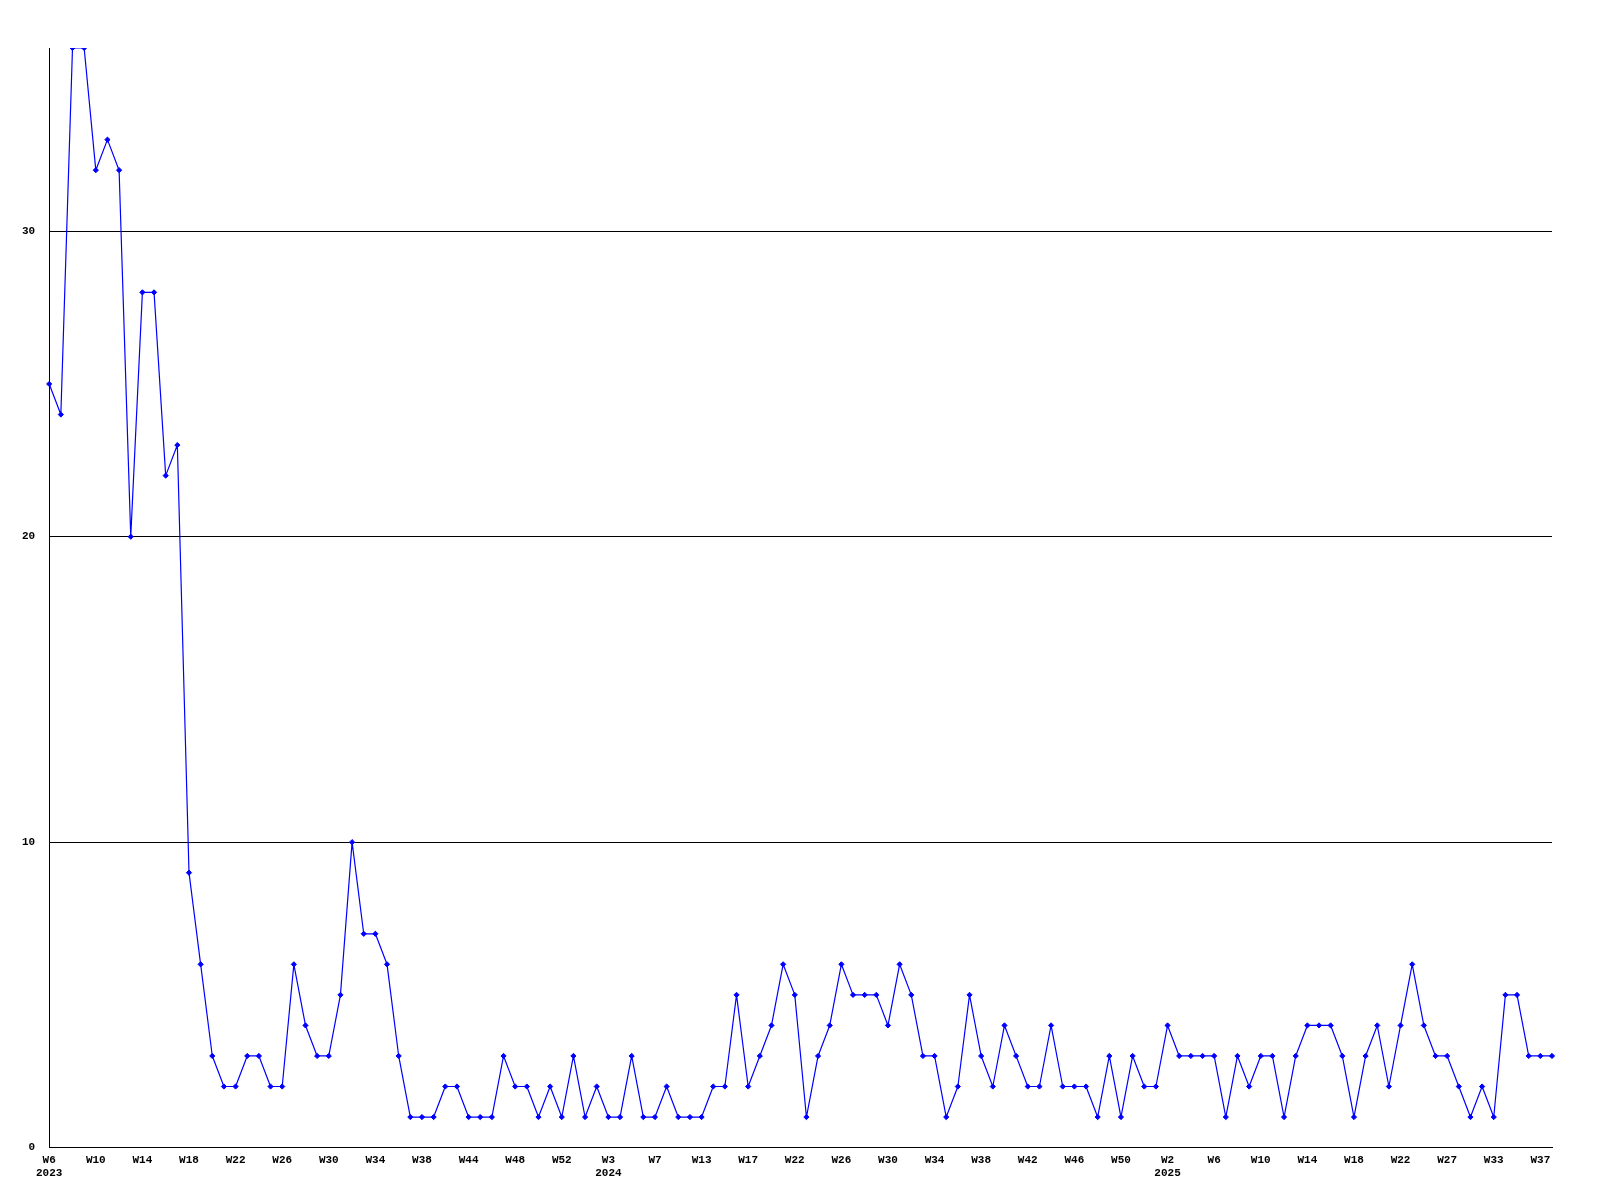 Image resolution: width=1600 pixels, height=1200 pixels. What do you see at coordinates (1494, 1159) in the screenshot?
I see `x-tick-label: W33` at bounding box center [1494, 1159].